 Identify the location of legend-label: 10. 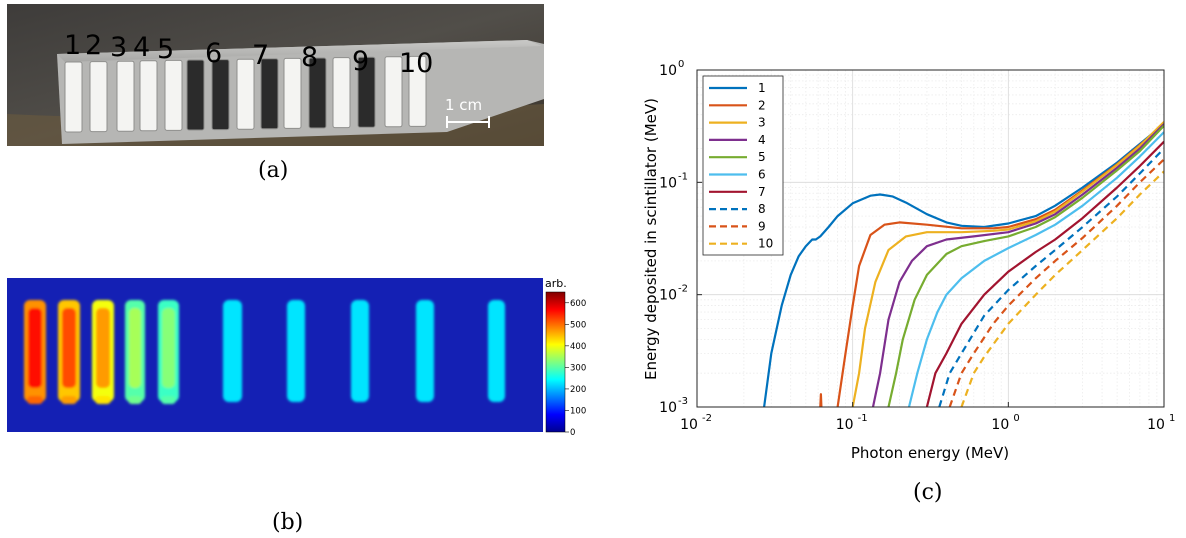
(765, 244).